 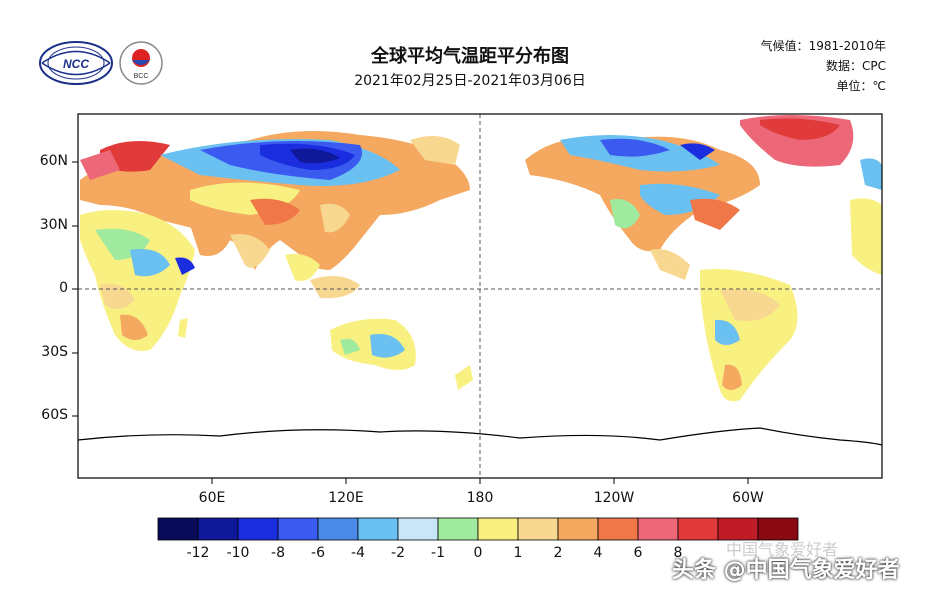 What do you see at coordinates (438, 553) in the screenshot?
I see `colorbar-label: -1` at bounding box center [438, 553].